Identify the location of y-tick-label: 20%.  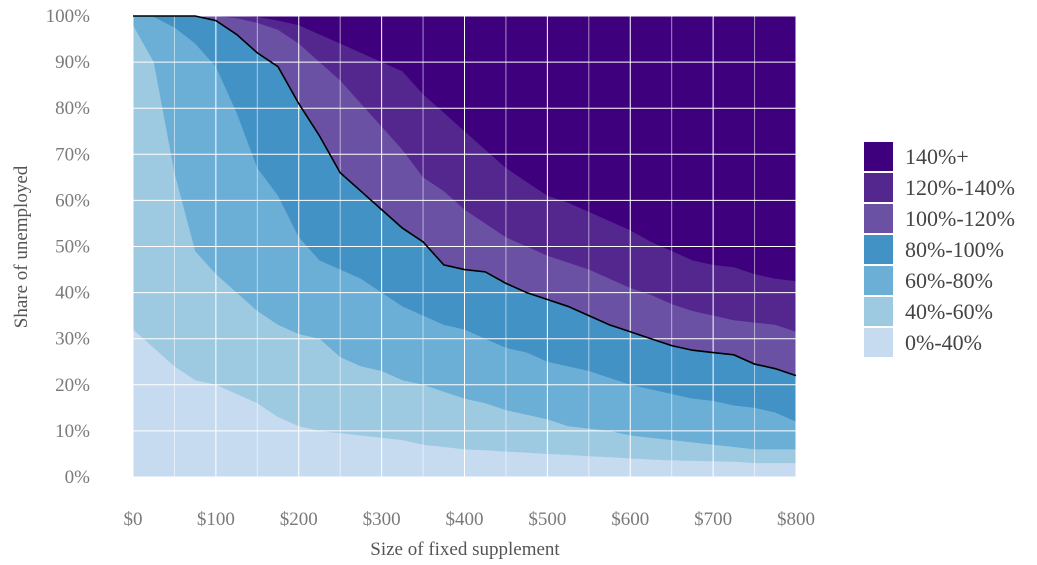
(72, 385).